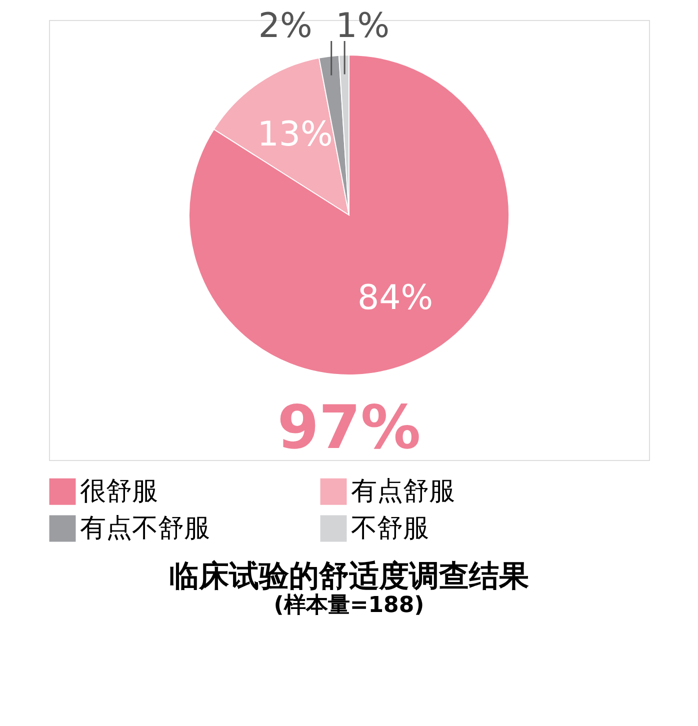 This screenshot has width=698, height=726. Describe the element at coordinates (349, 605) in the screenshot. I see `text: (样本量=188)` at that location.